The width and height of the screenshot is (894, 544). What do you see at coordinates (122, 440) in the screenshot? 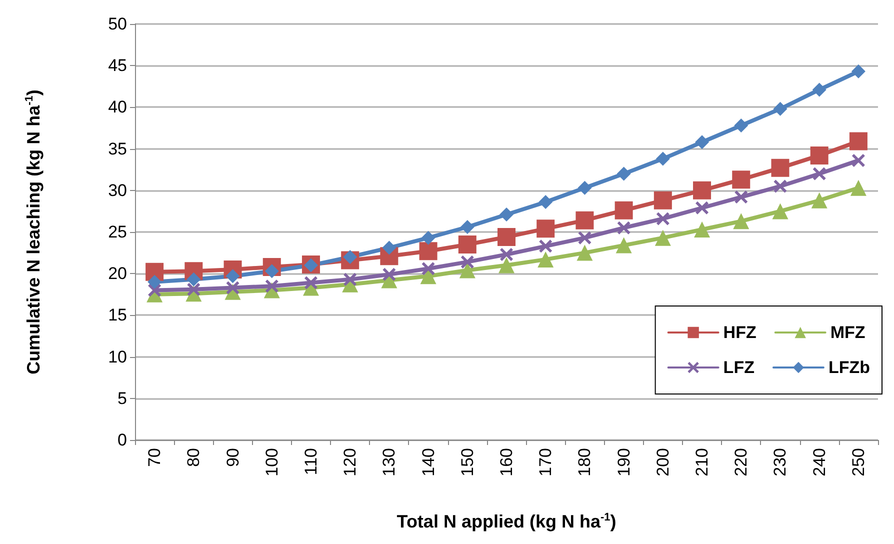
I see `y-tick-label: 0` at bounding box center [122, 440].